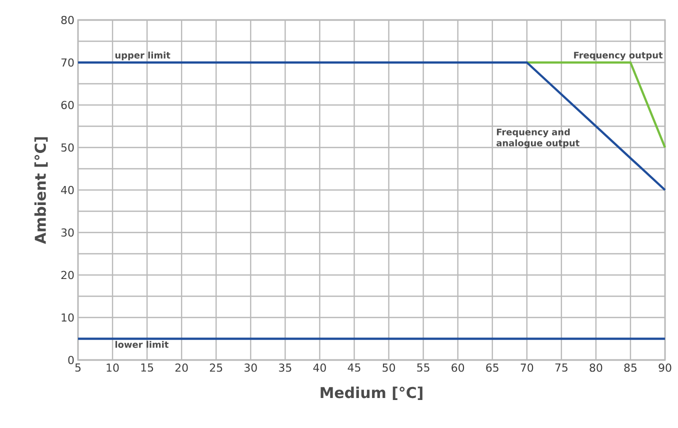  Describe the element at coordinates (68, 317) in the screenshot. I see `y-tick-label: 10` at that location.